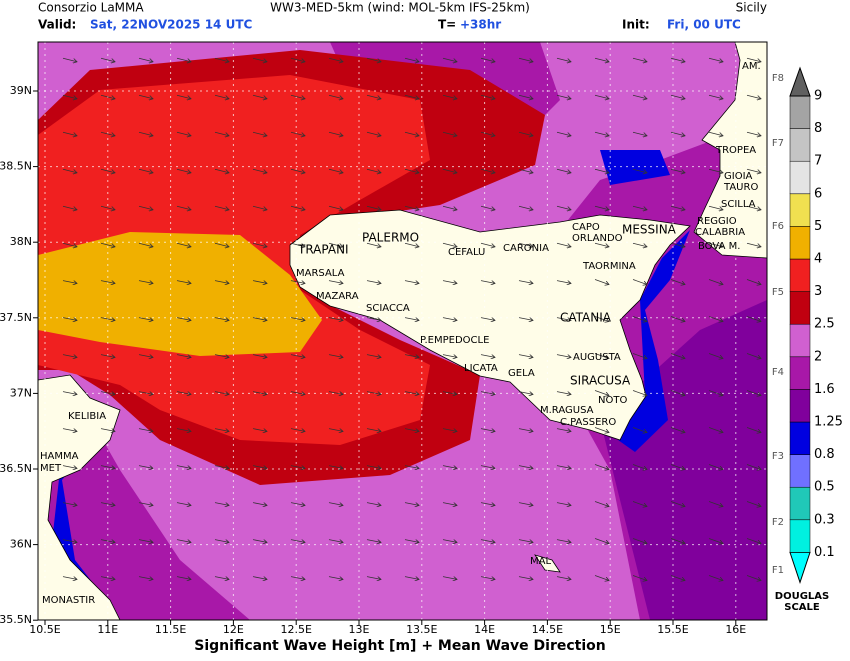 This screenshot has height=661, width=850. What do you see at coordinates (586, 227) in the screenshot?
I see `place-label: CAPO` at bounding box center [586, 227].